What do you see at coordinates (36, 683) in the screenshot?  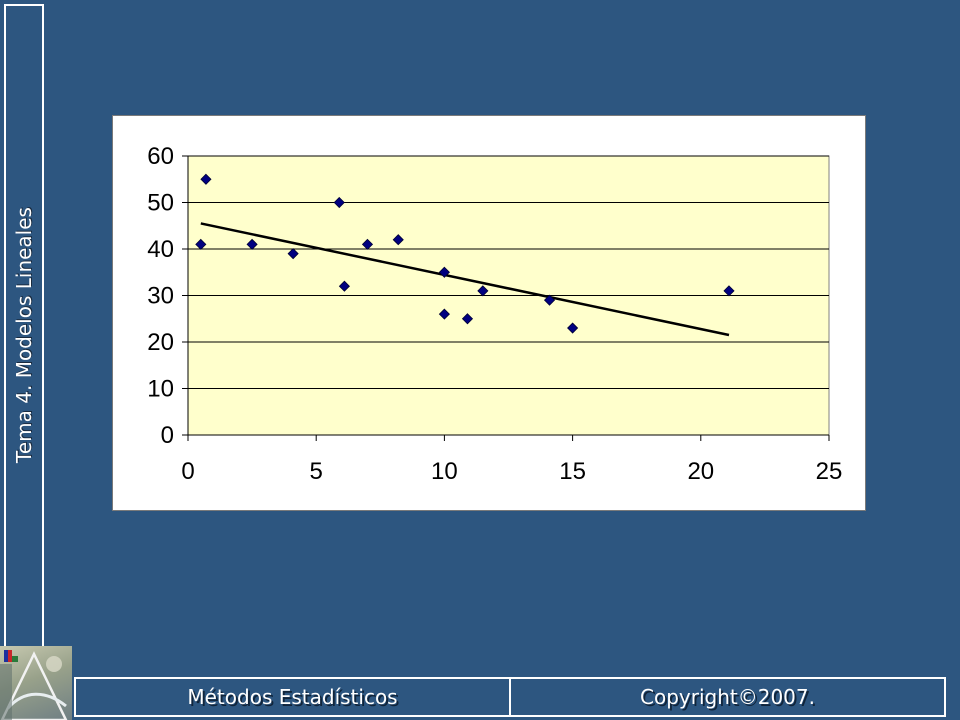 I see `university-logo` at bounding box center [36, 683].